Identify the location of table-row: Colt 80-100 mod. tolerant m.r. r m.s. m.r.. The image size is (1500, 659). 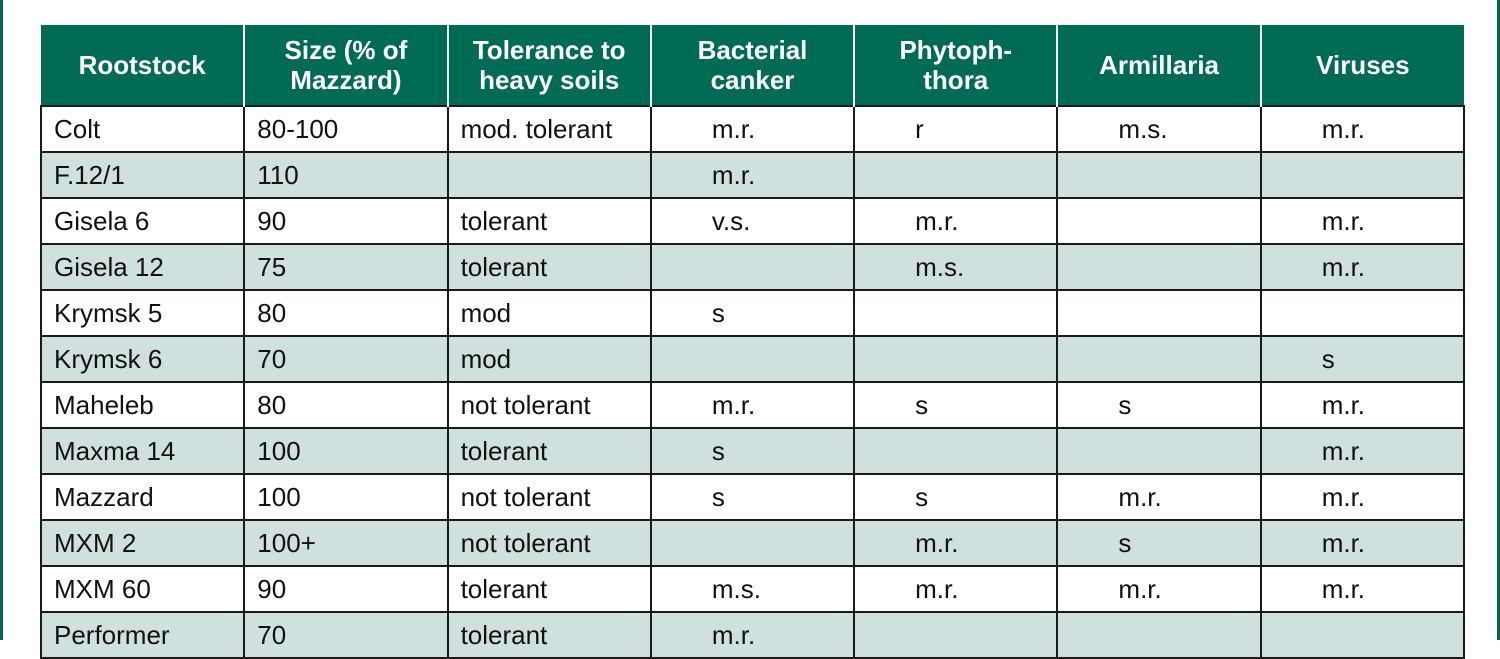
(752, 129).